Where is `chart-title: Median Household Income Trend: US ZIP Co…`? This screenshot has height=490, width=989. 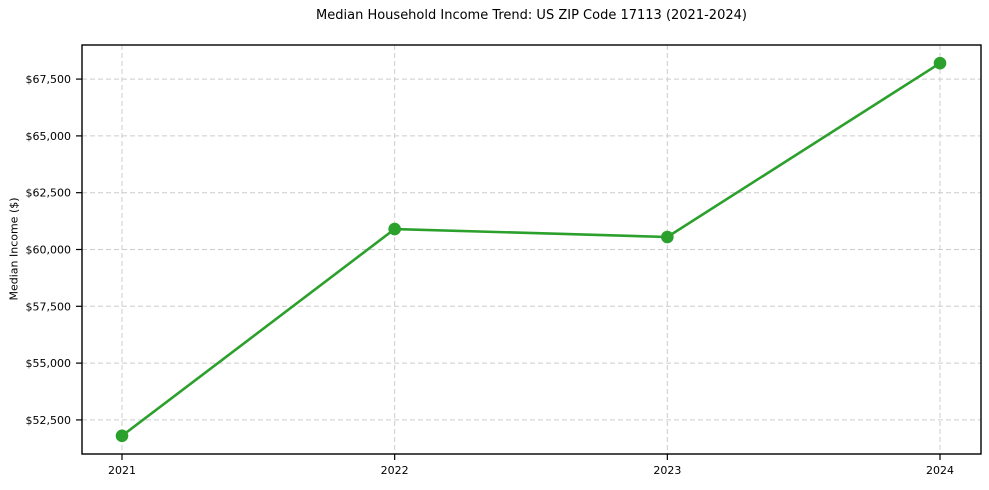
chart-title: Median Household Income Trend: US ZIP Co… is located at coordinates (531, 15).